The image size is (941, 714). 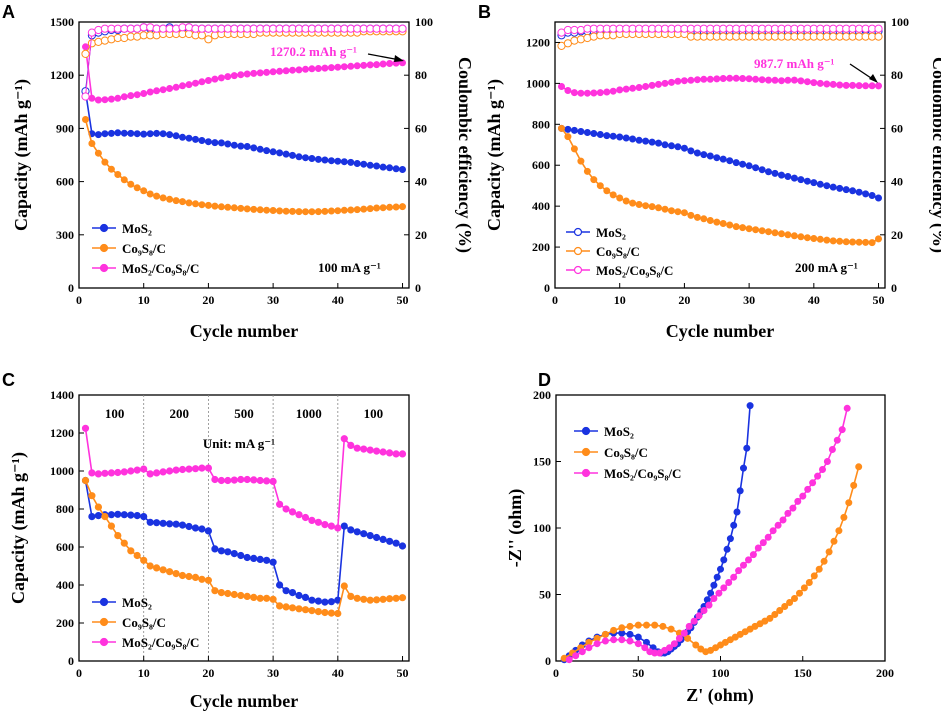 I want to click on panel-b-co9s8-c-efficiency-point, so click(x=581, y=39).